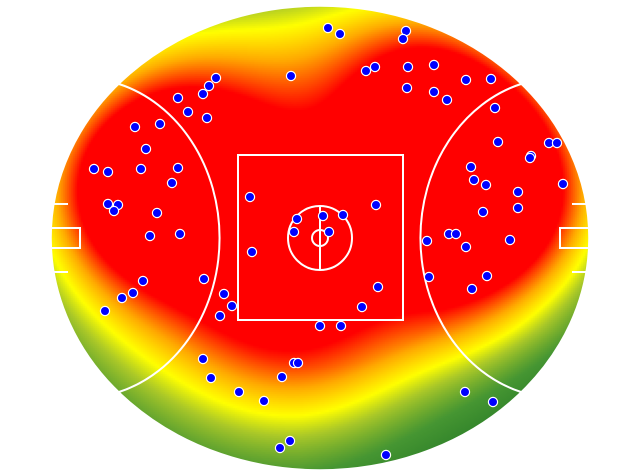  Describe the element at coordinates (574, 238) in the screenshot. I see `right-goal-square` at that location.